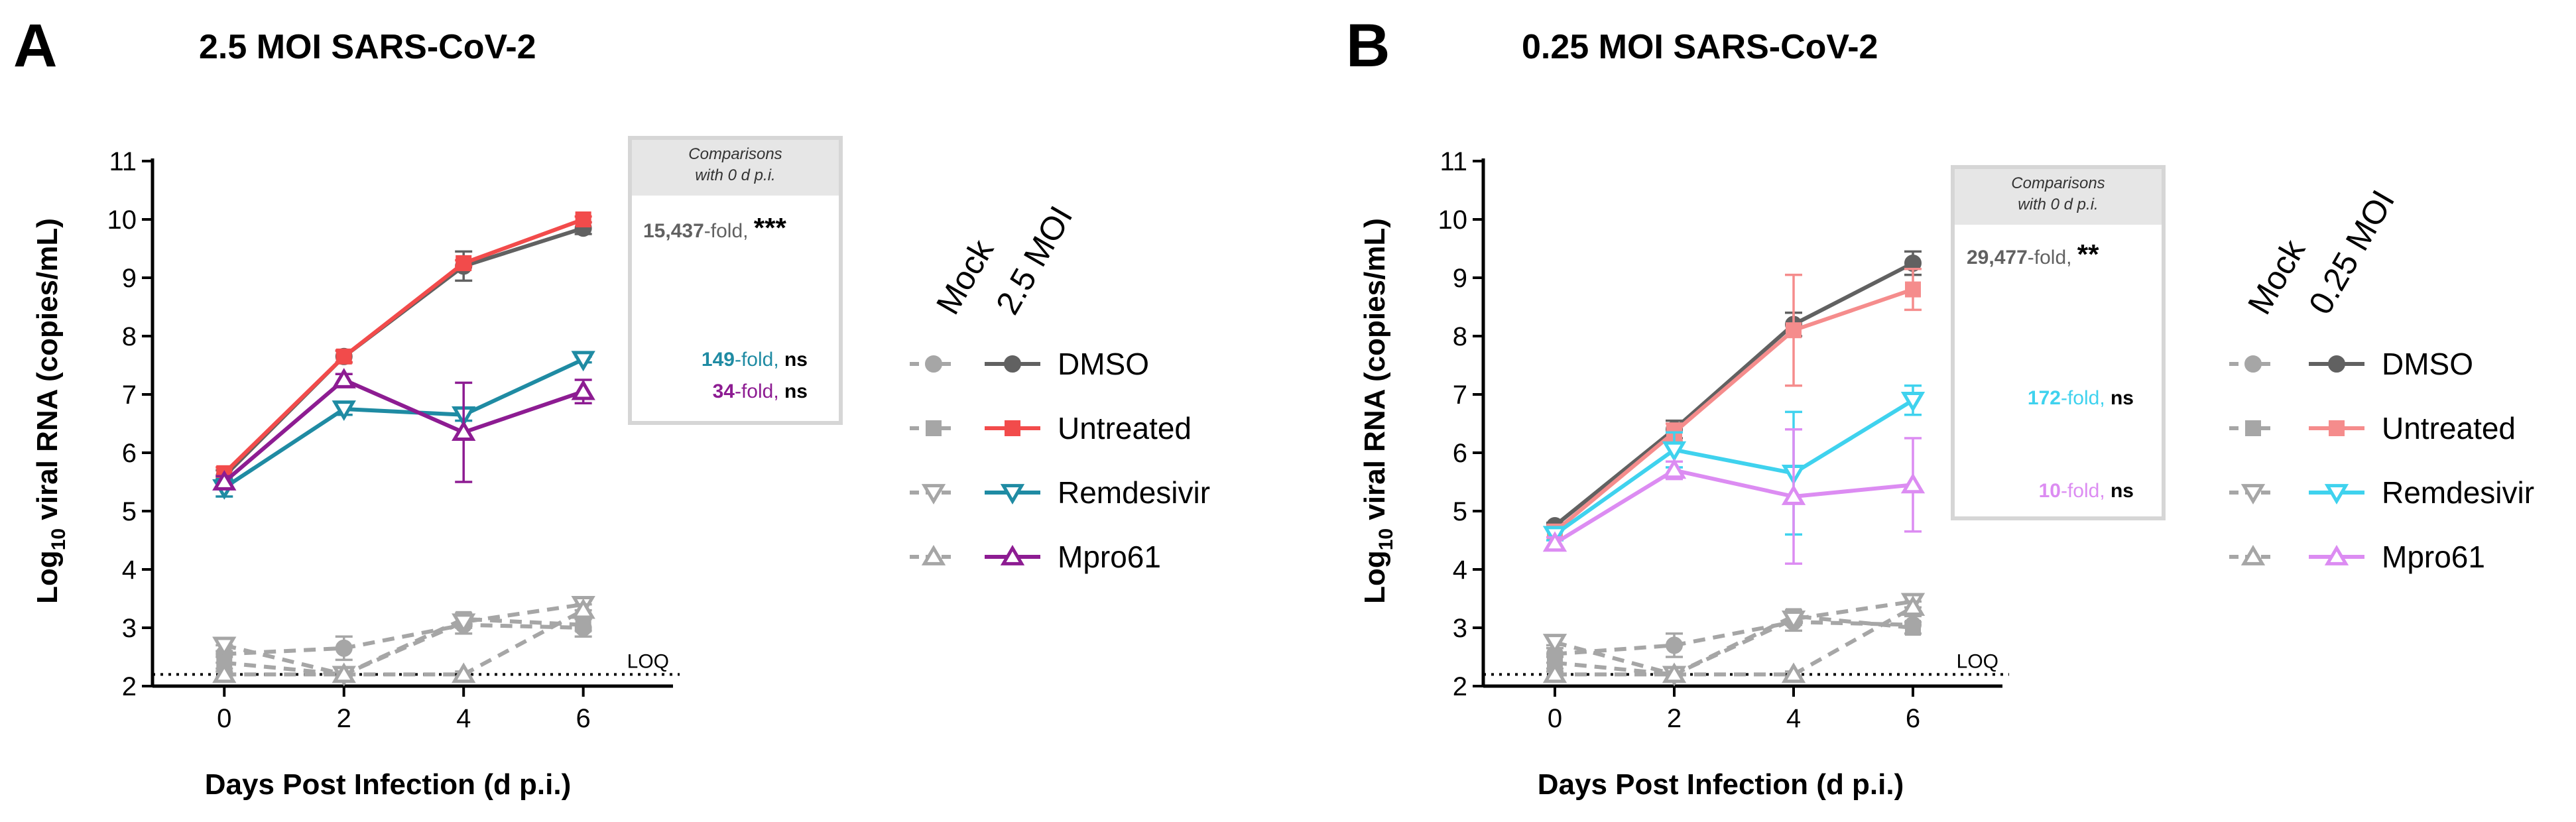  I want to click on y-tick-label: 4, so click(1460, 570).